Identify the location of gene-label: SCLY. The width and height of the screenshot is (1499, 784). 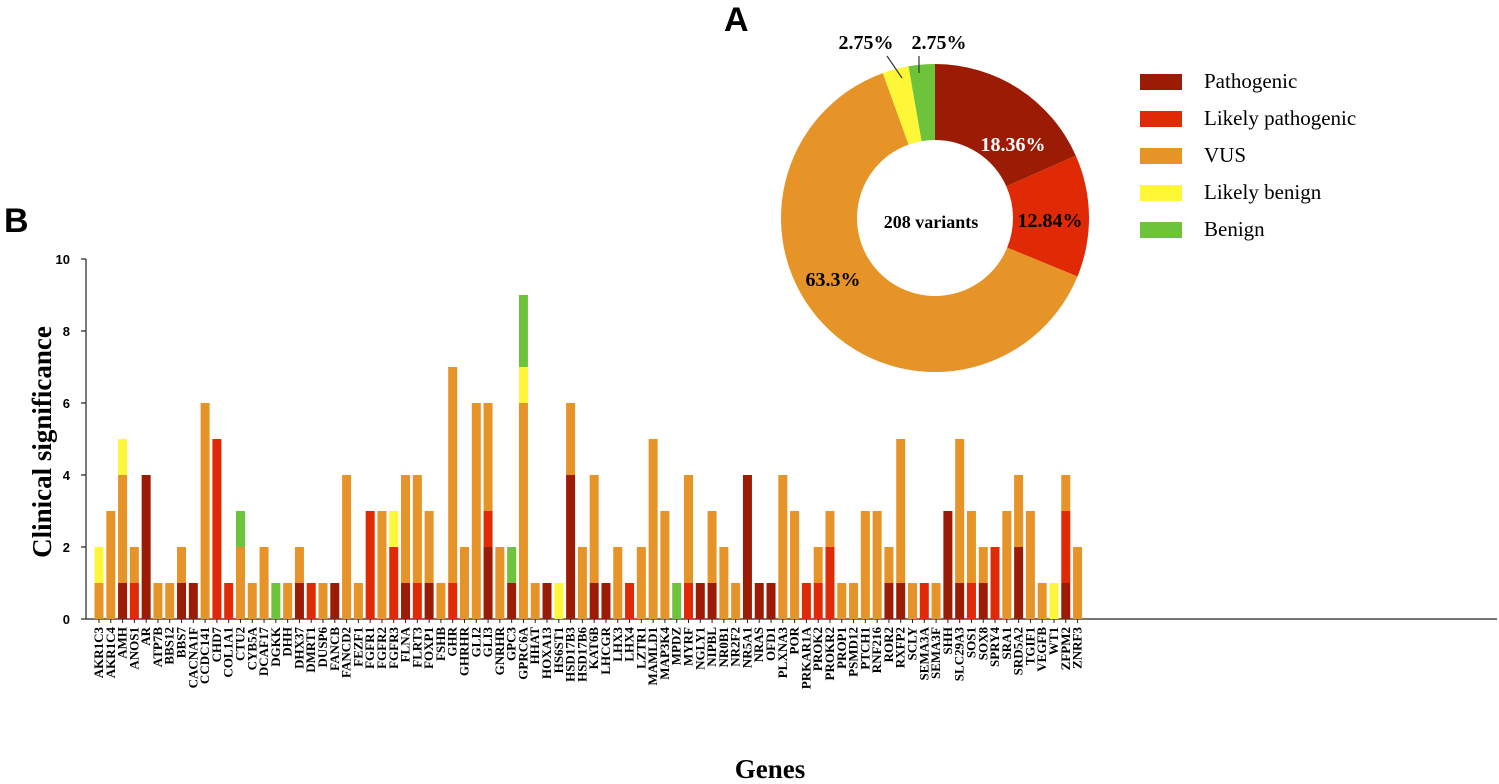
(912, 643).